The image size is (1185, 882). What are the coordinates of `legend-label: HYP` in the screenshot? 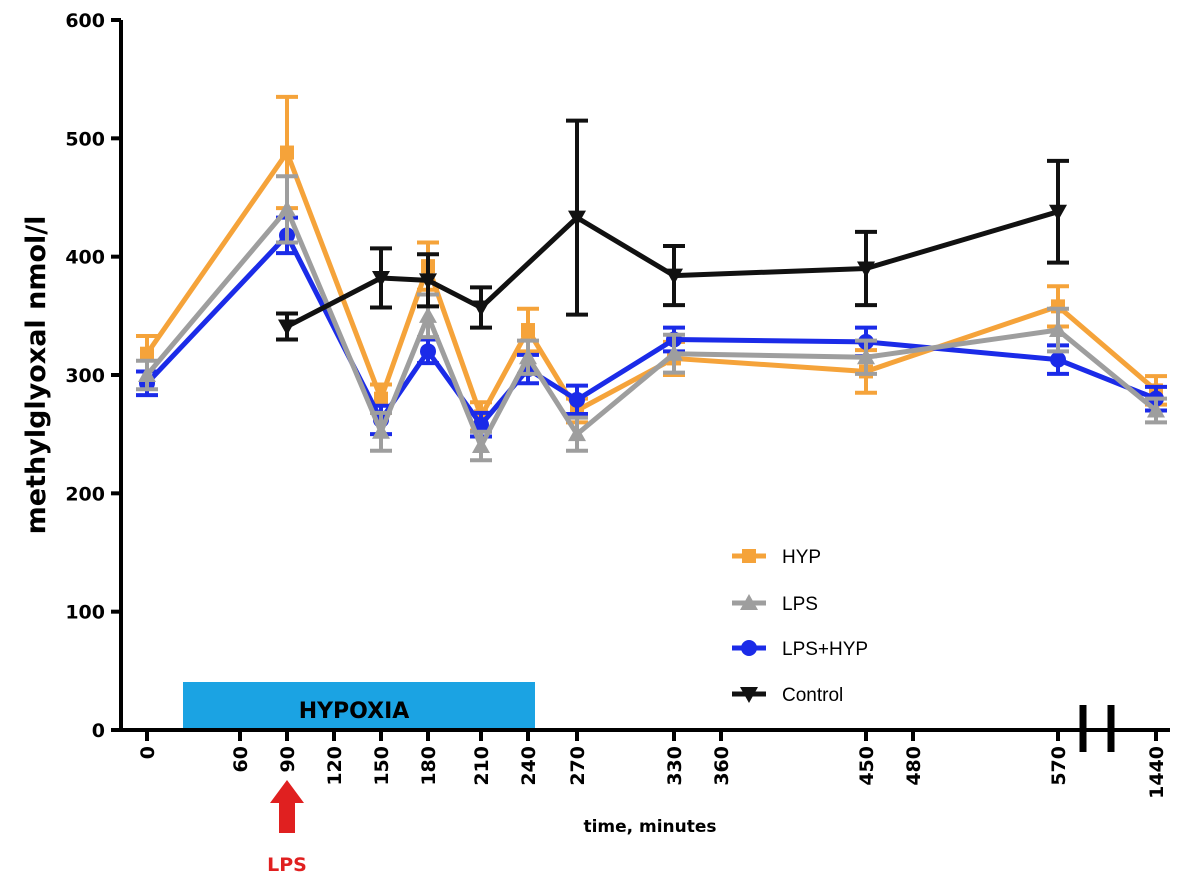 It's located at (801, 557).